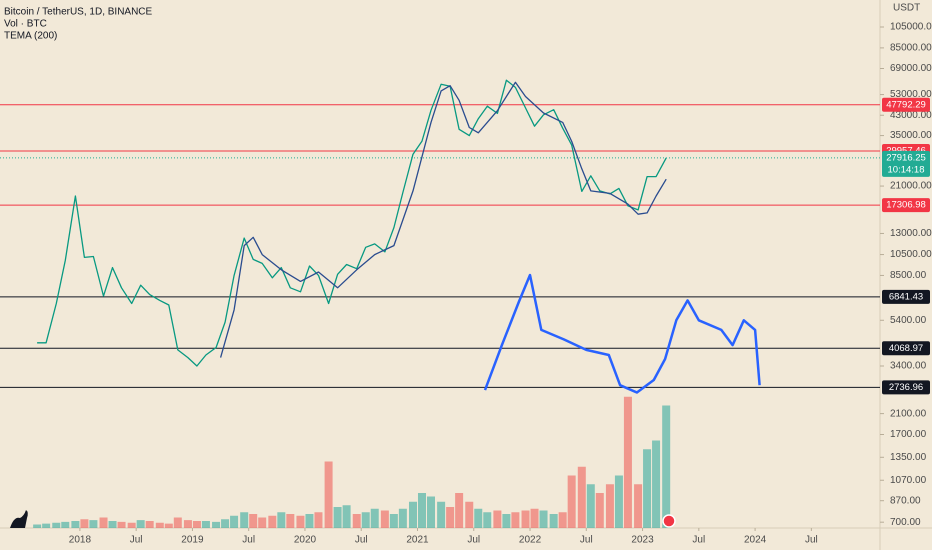 The image size is (932, 550). I want to click on x-tick-label: 2023, so click(642, 540).